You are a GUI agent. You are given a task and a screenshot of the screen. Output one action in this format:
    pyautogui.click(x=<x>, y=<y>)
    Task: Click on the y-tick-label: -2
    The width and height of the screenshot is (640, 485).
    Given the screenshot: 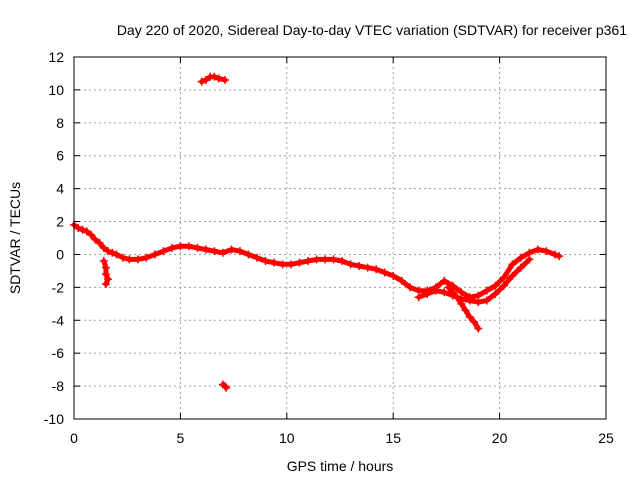 What is the action you would take?
    pyautogui.click(x=58, y=287)
    